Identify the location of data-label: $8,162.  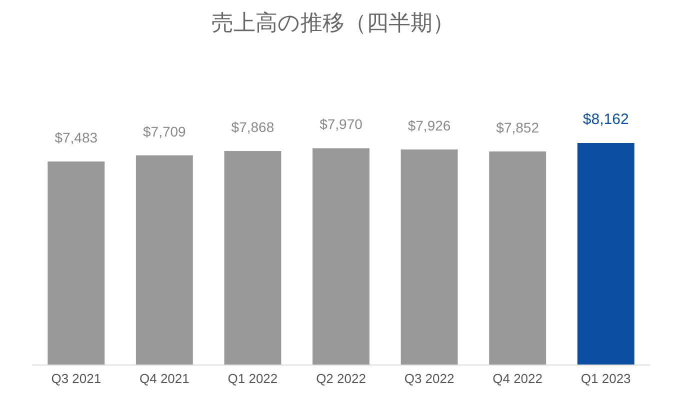
(605, 119).